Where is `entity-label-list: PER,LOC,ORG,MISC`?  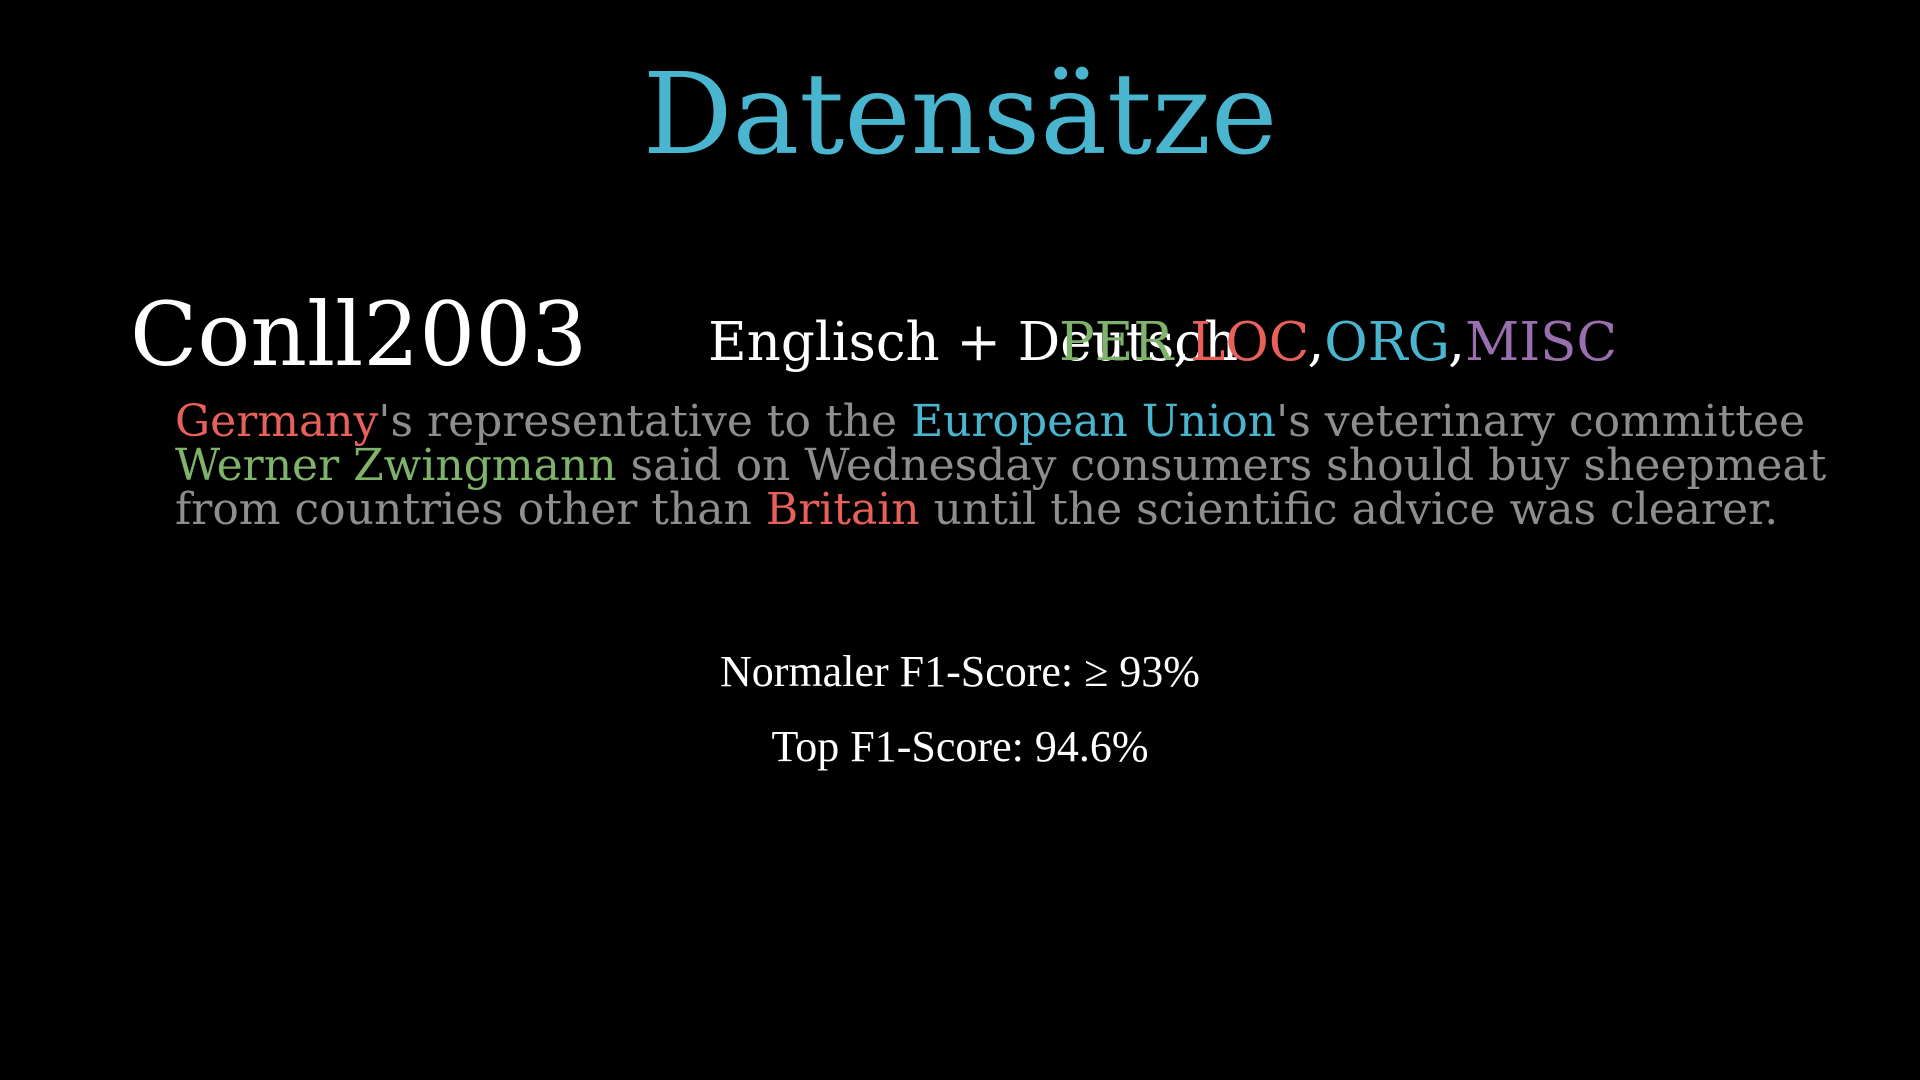 entity-label-list: PER,LOC,ORG,MISC is located at coordinates (1338, 342).